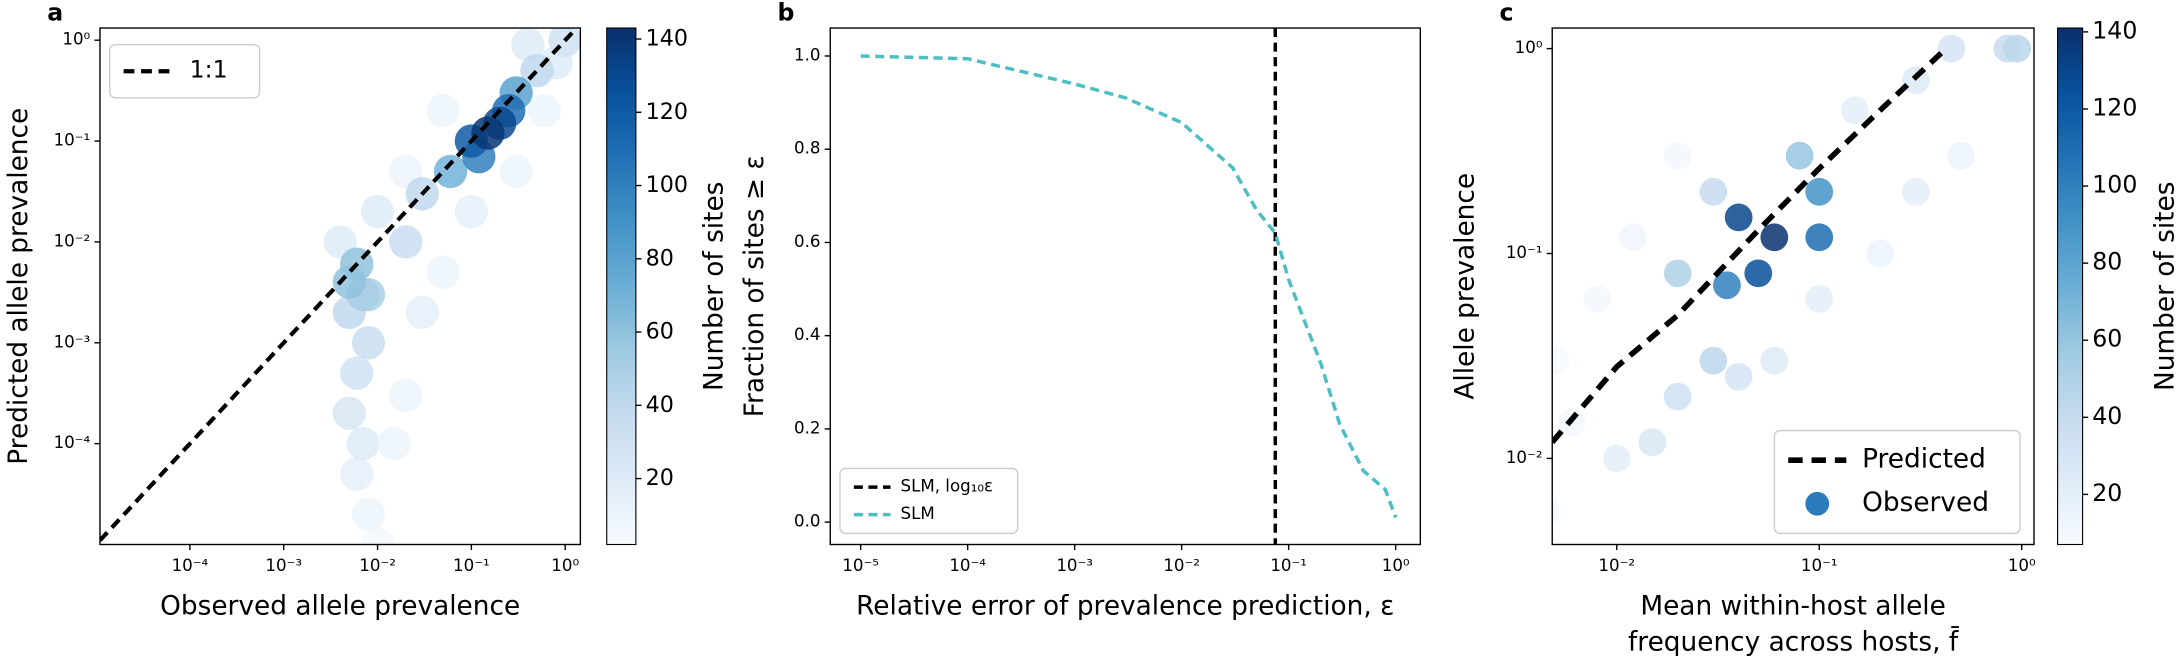 This screenshot has height=660, width=2177. I want to click on x-tick-label: 10⁰, so click(1396, 565).